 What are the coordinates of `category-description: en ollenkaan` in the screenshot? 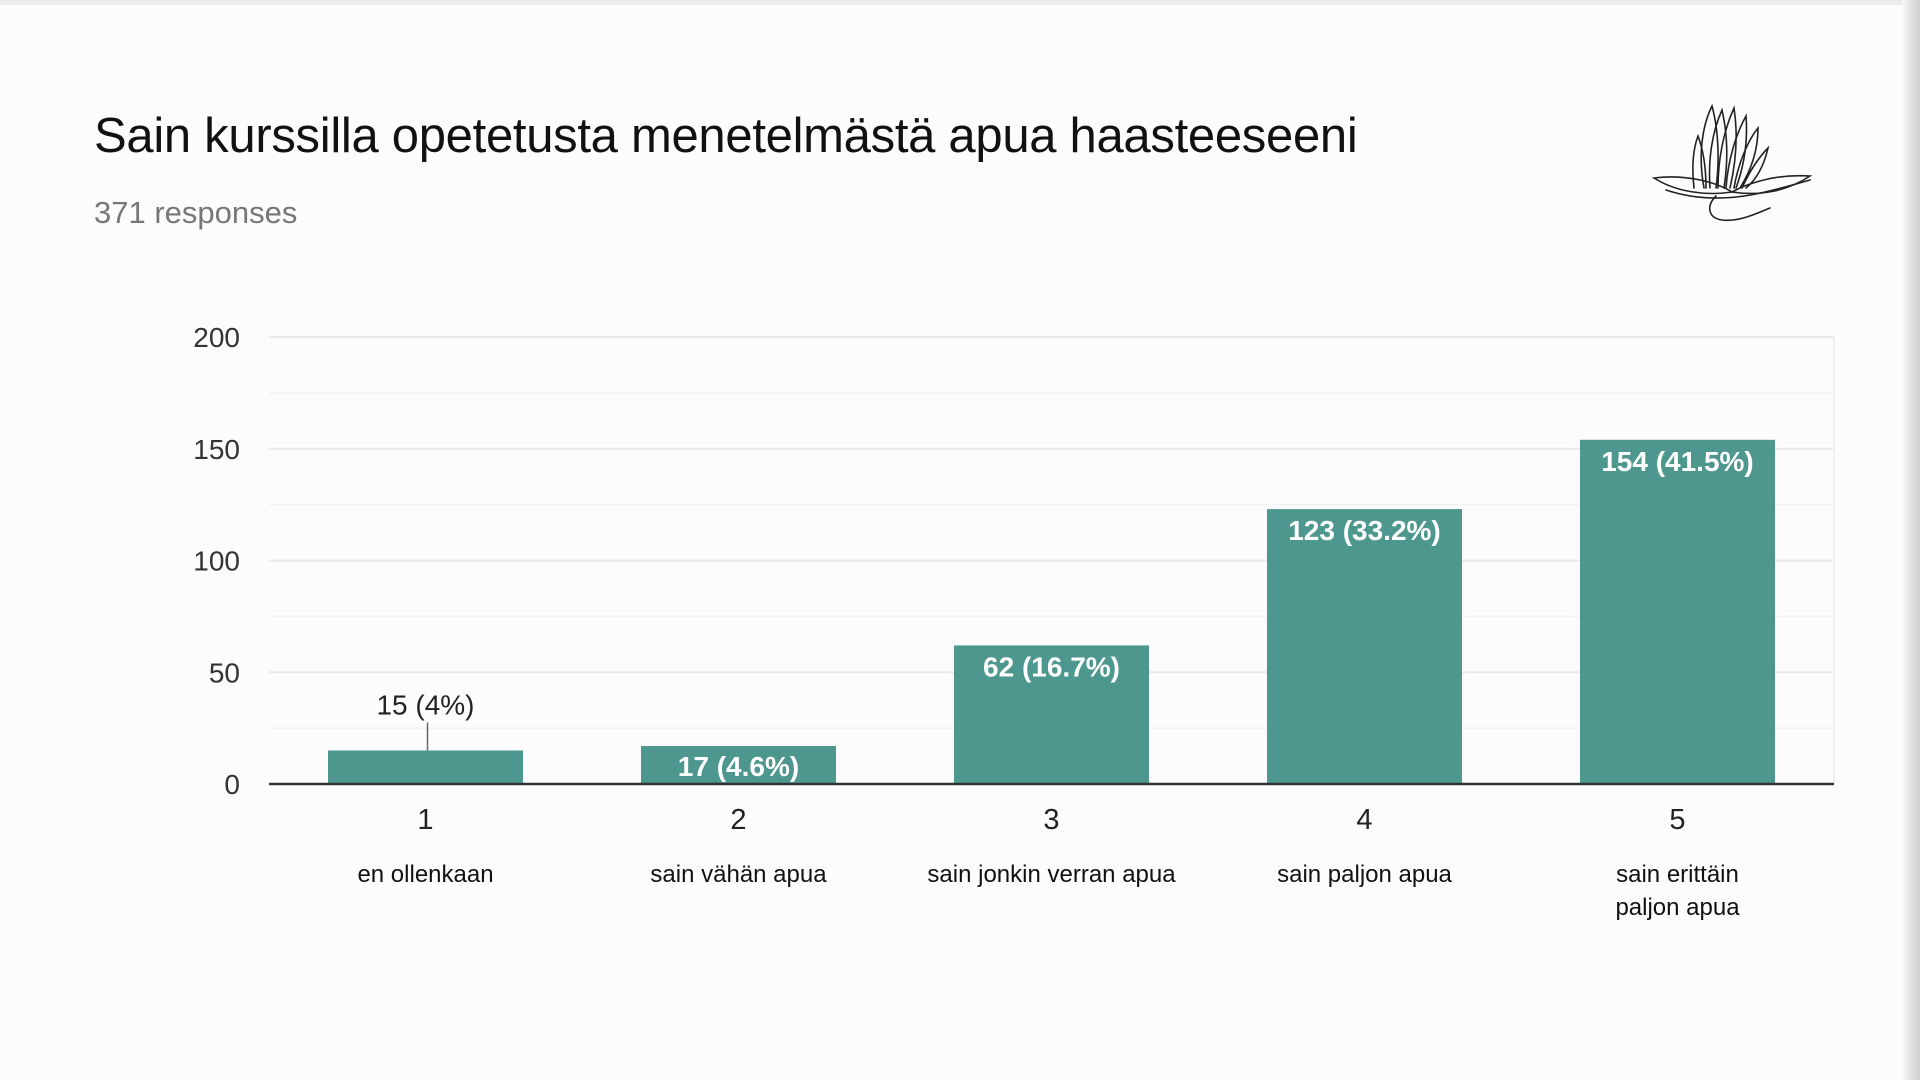 It's located at (425, 874).